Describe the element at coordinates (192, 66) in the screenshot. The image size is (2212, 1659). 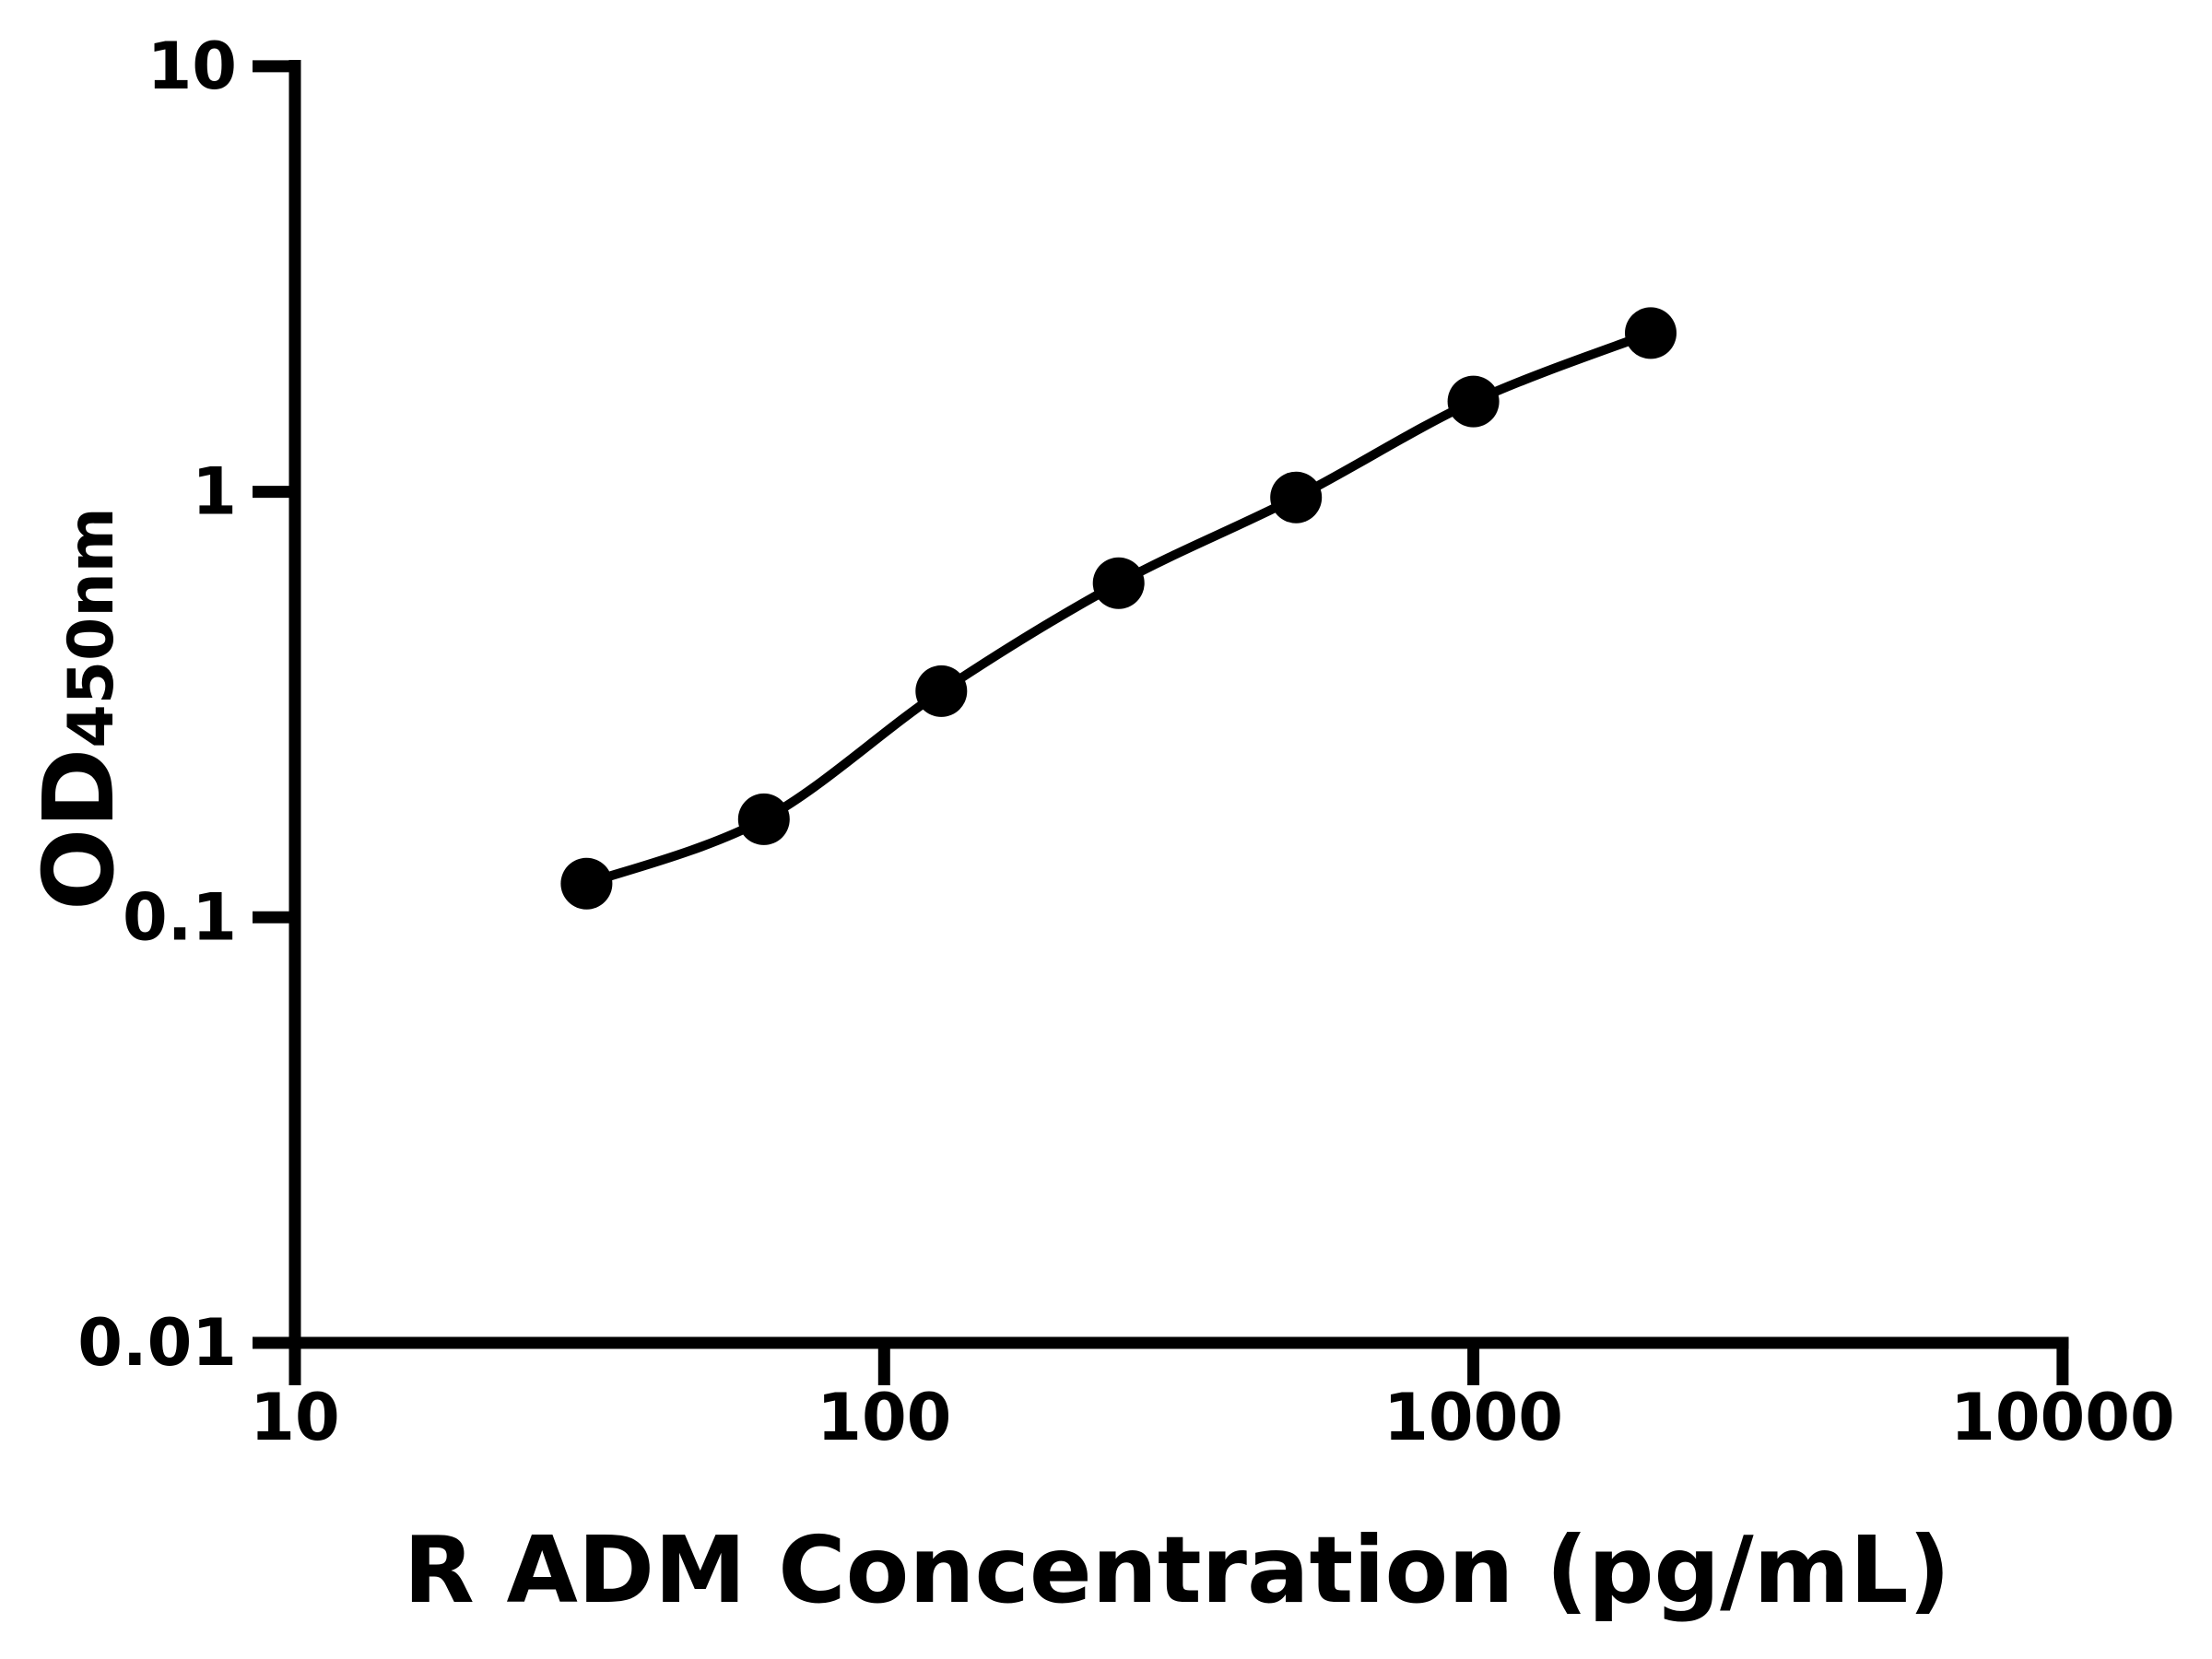
I see `y-tick-label: 10` at that location.